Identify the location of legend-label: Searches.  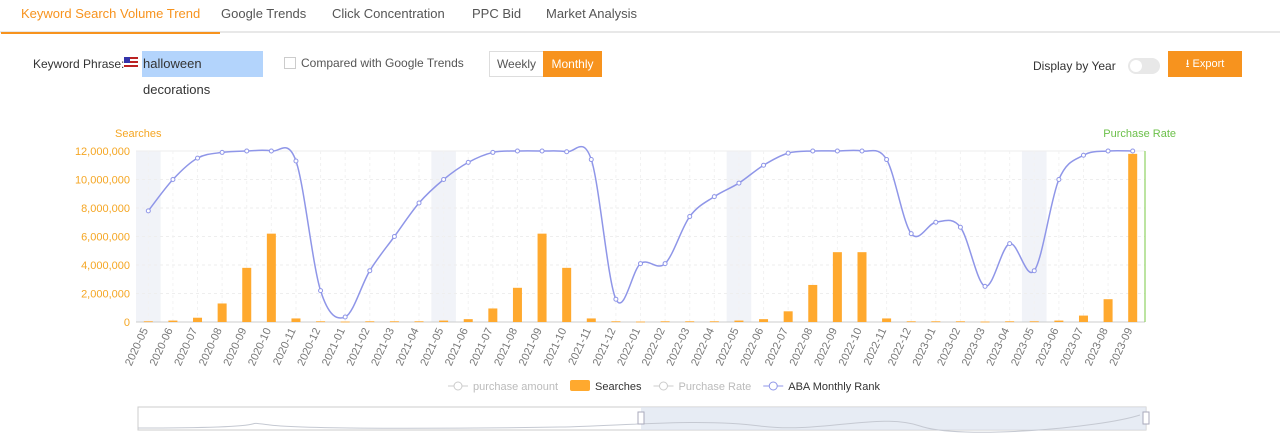
(618, 387).